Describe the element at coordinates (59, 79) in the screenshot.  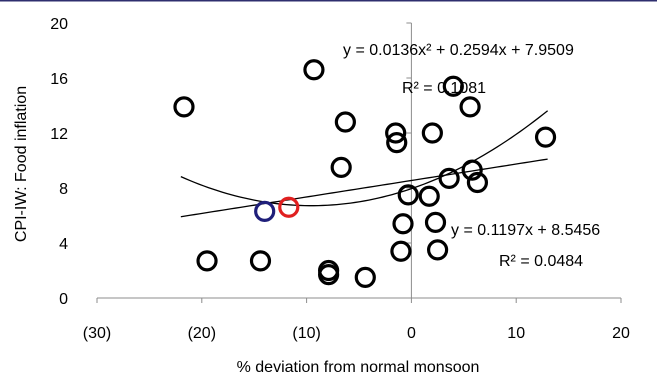
I see `y-tick-label: 16` at that location.